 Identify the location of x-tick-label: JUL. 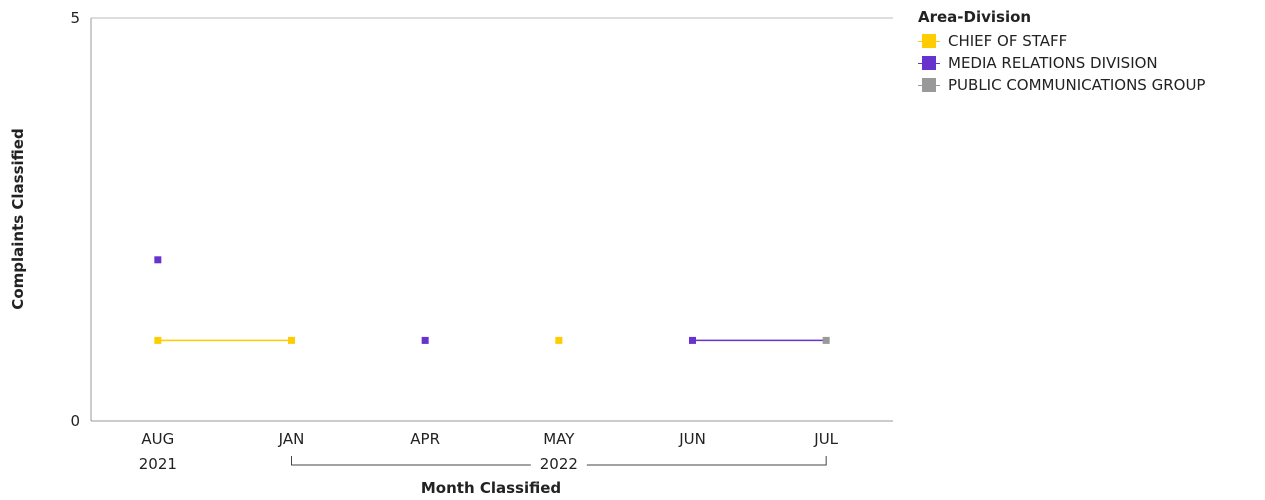
(825, 439).